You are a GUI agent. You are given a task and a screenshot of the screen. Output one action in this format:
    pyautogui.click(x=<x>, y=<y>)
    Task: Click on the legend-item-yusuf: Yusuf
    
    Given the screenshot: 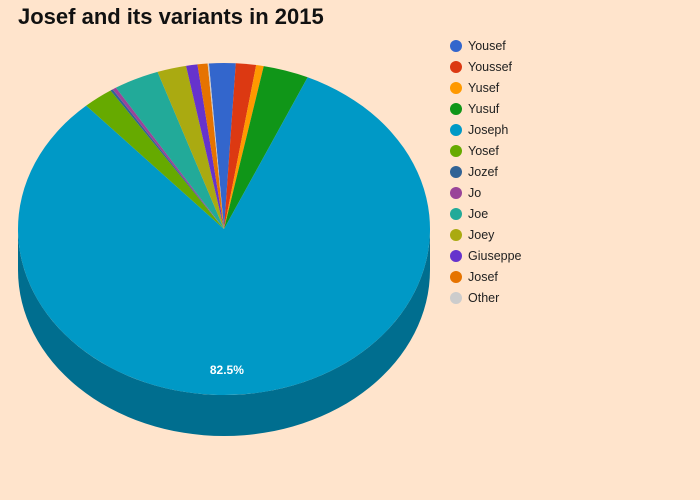 What is the action you would take?
    pyautogui.click(x=486, y=108)
    